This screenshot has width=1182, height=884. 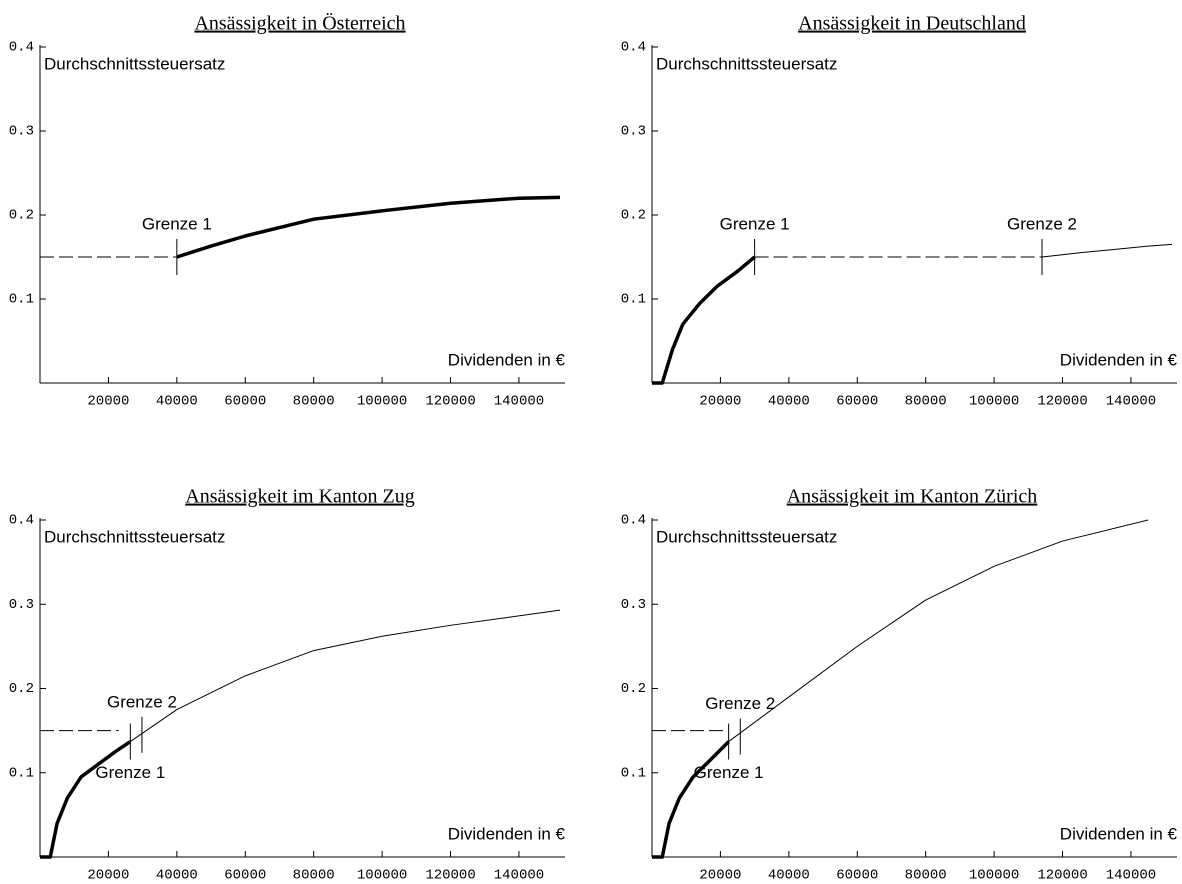 I want to click on chart-title: Ansässigkeit in Deutschland, so click(x=912, y=24).